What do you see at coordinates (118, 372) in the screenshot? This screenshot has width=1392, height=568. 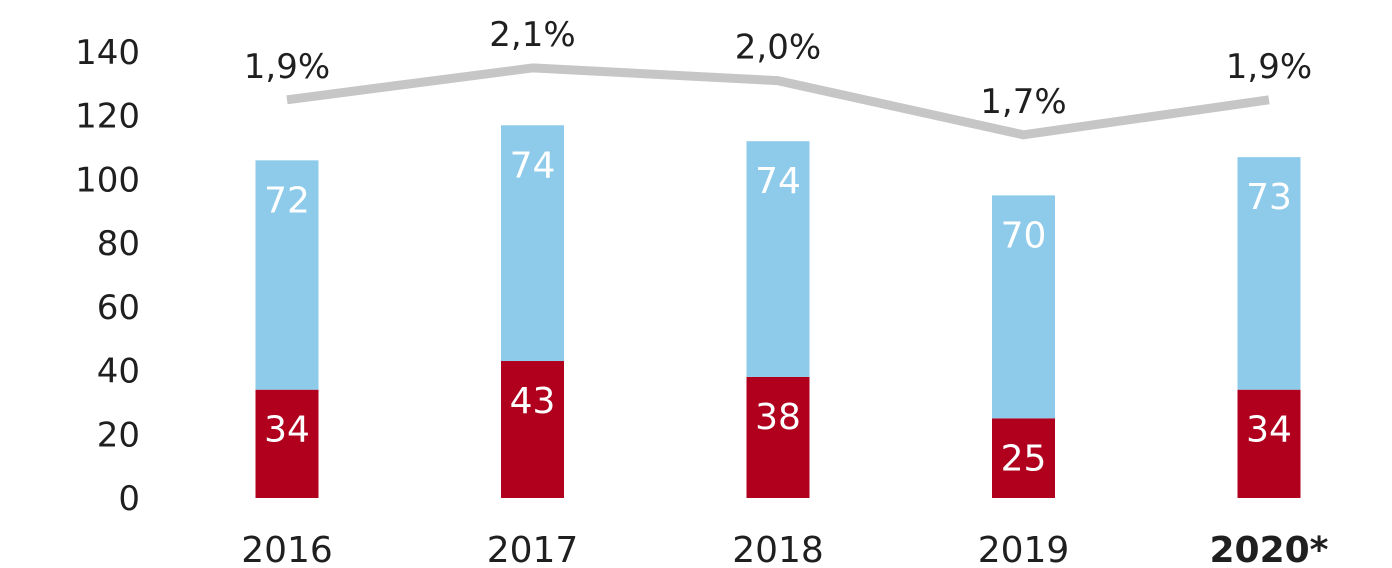 I see `y-tick-label: 40` at bounding box center [118, 372].